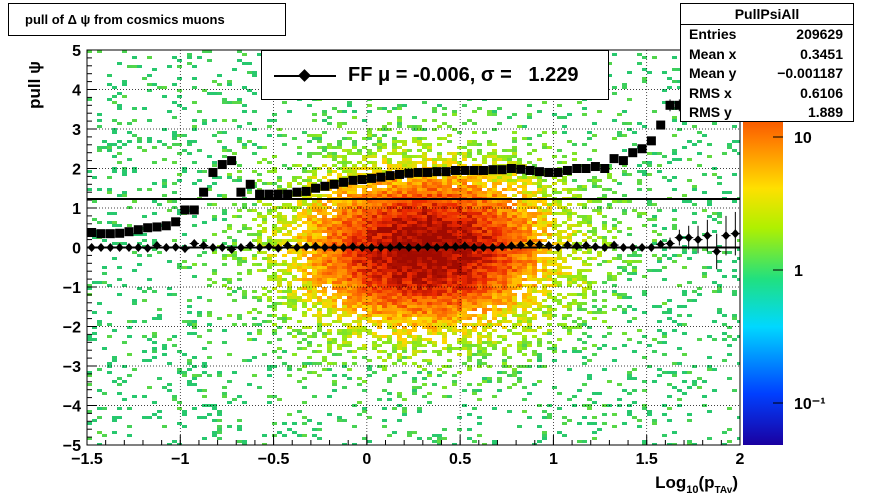 This screenshot has width=871, height=495. What do you see at coordinates (72, 446) in the screenshot?
I see `y-tick-label: −5` at bounding box center [72, 446].